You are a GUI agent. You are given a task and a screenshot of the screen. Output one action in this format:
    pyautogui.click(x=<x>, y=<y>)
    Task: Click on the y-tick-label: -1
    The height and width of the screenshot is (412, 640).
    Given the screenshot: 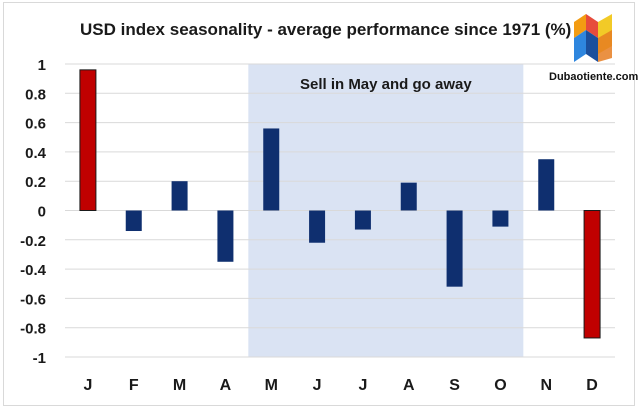 What is the action you would take?
    pyautogui.click(x=39, y=358)
    